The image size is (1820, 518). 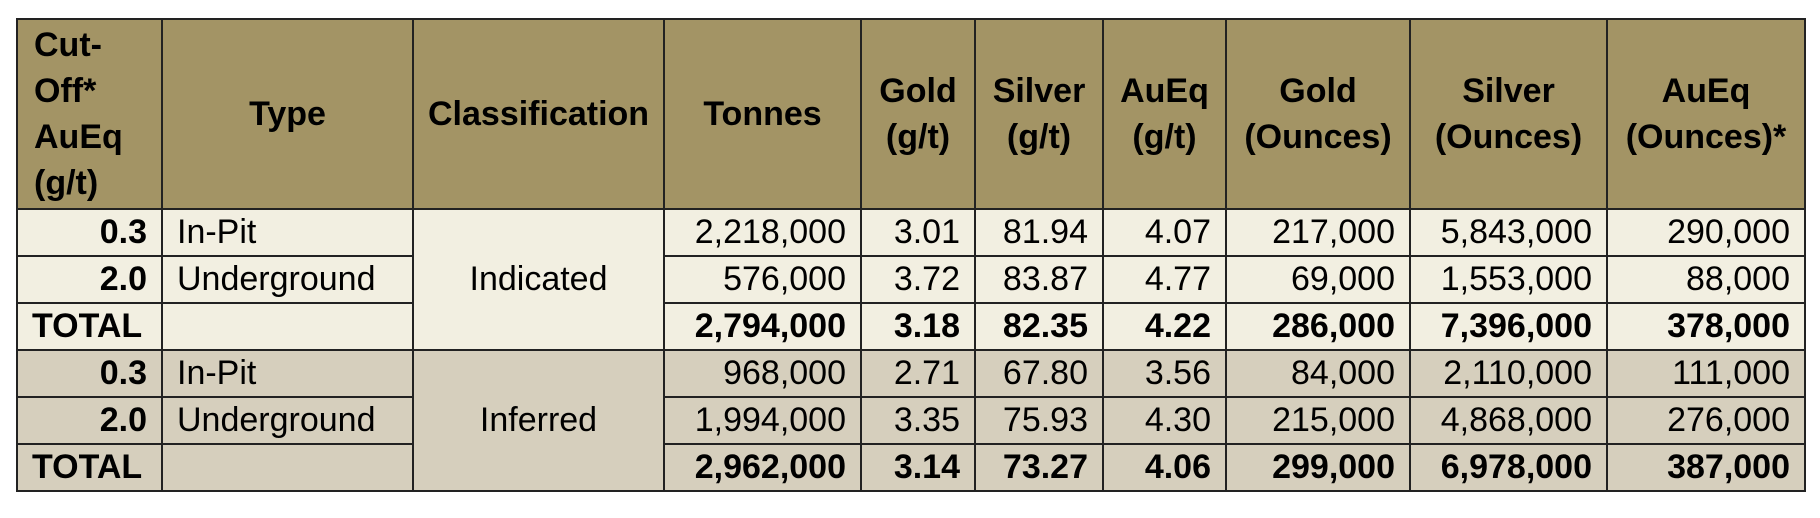 What do you see at coordinates (1318, 420) in the screenshot?
I see `gold-ounces-cell: 215,000` at bounding box center [1318, 420].